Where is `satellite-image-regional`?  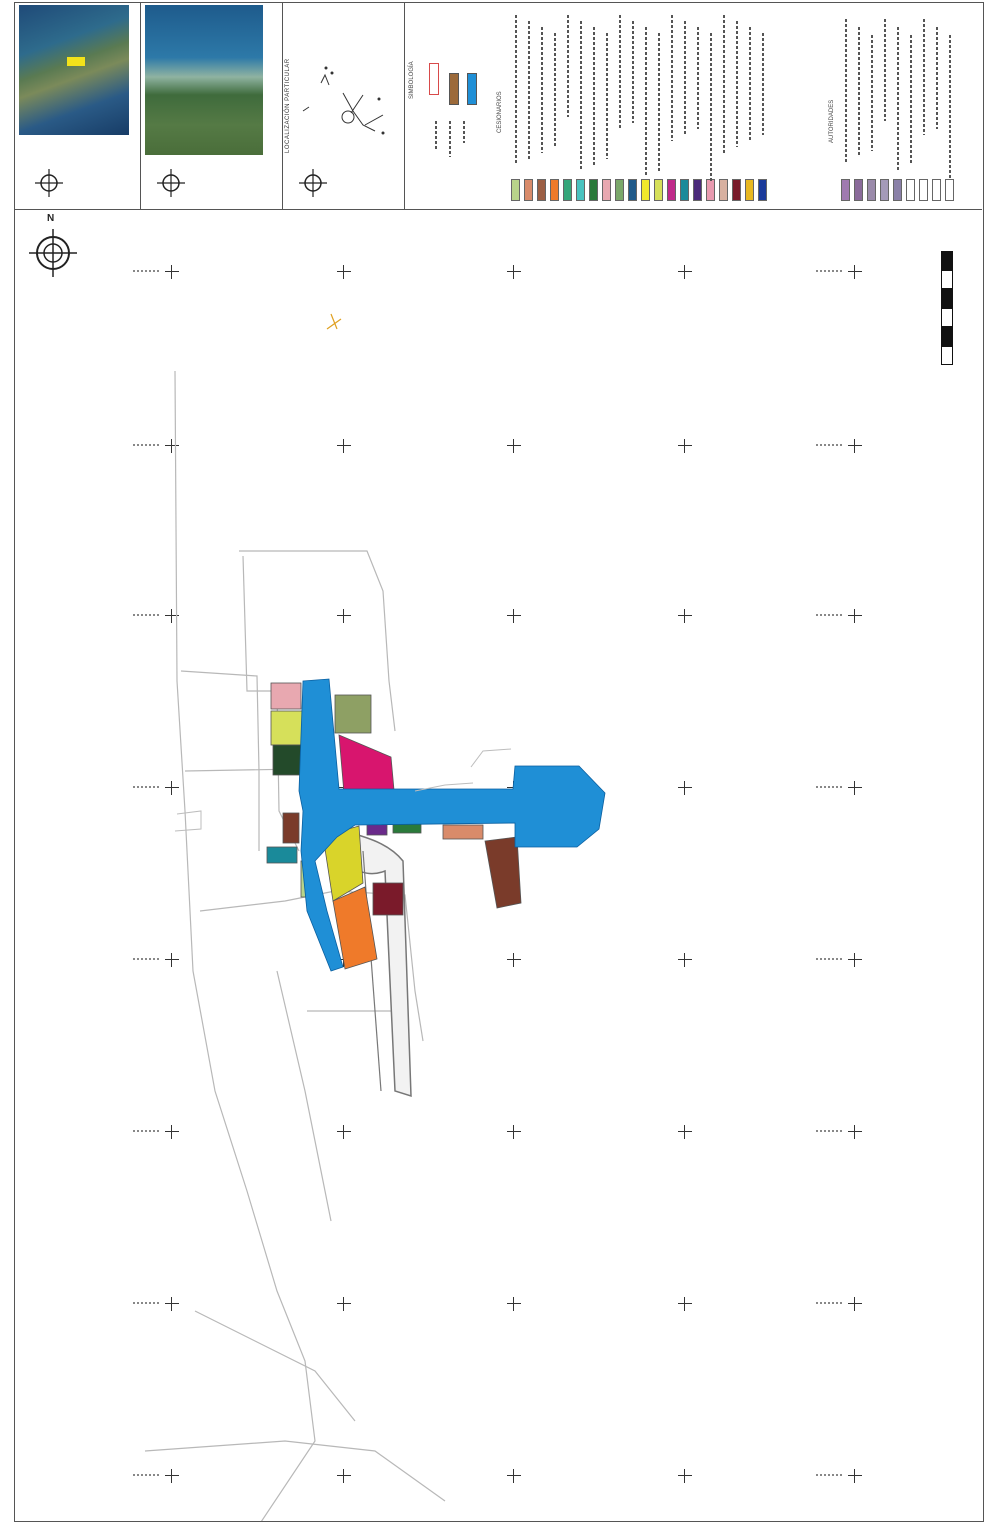 satellite-image-regional is located at coordinates (74, 70).